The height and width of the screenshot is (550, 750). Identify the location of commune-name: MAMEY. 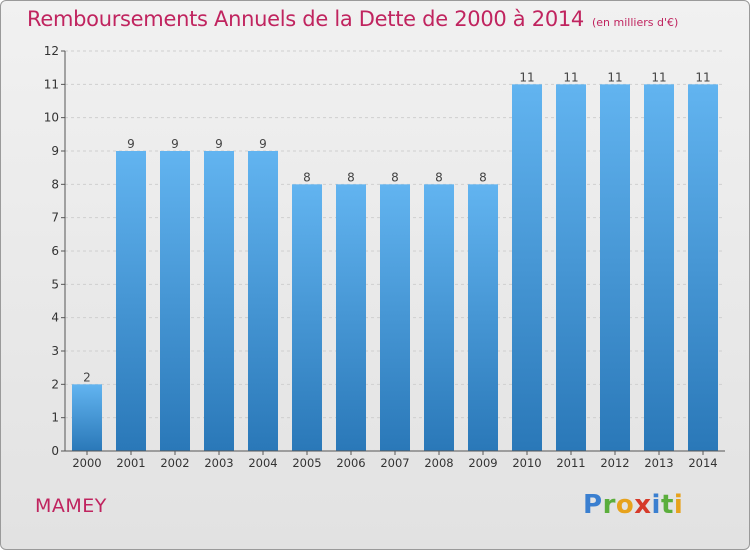
(71, 506).